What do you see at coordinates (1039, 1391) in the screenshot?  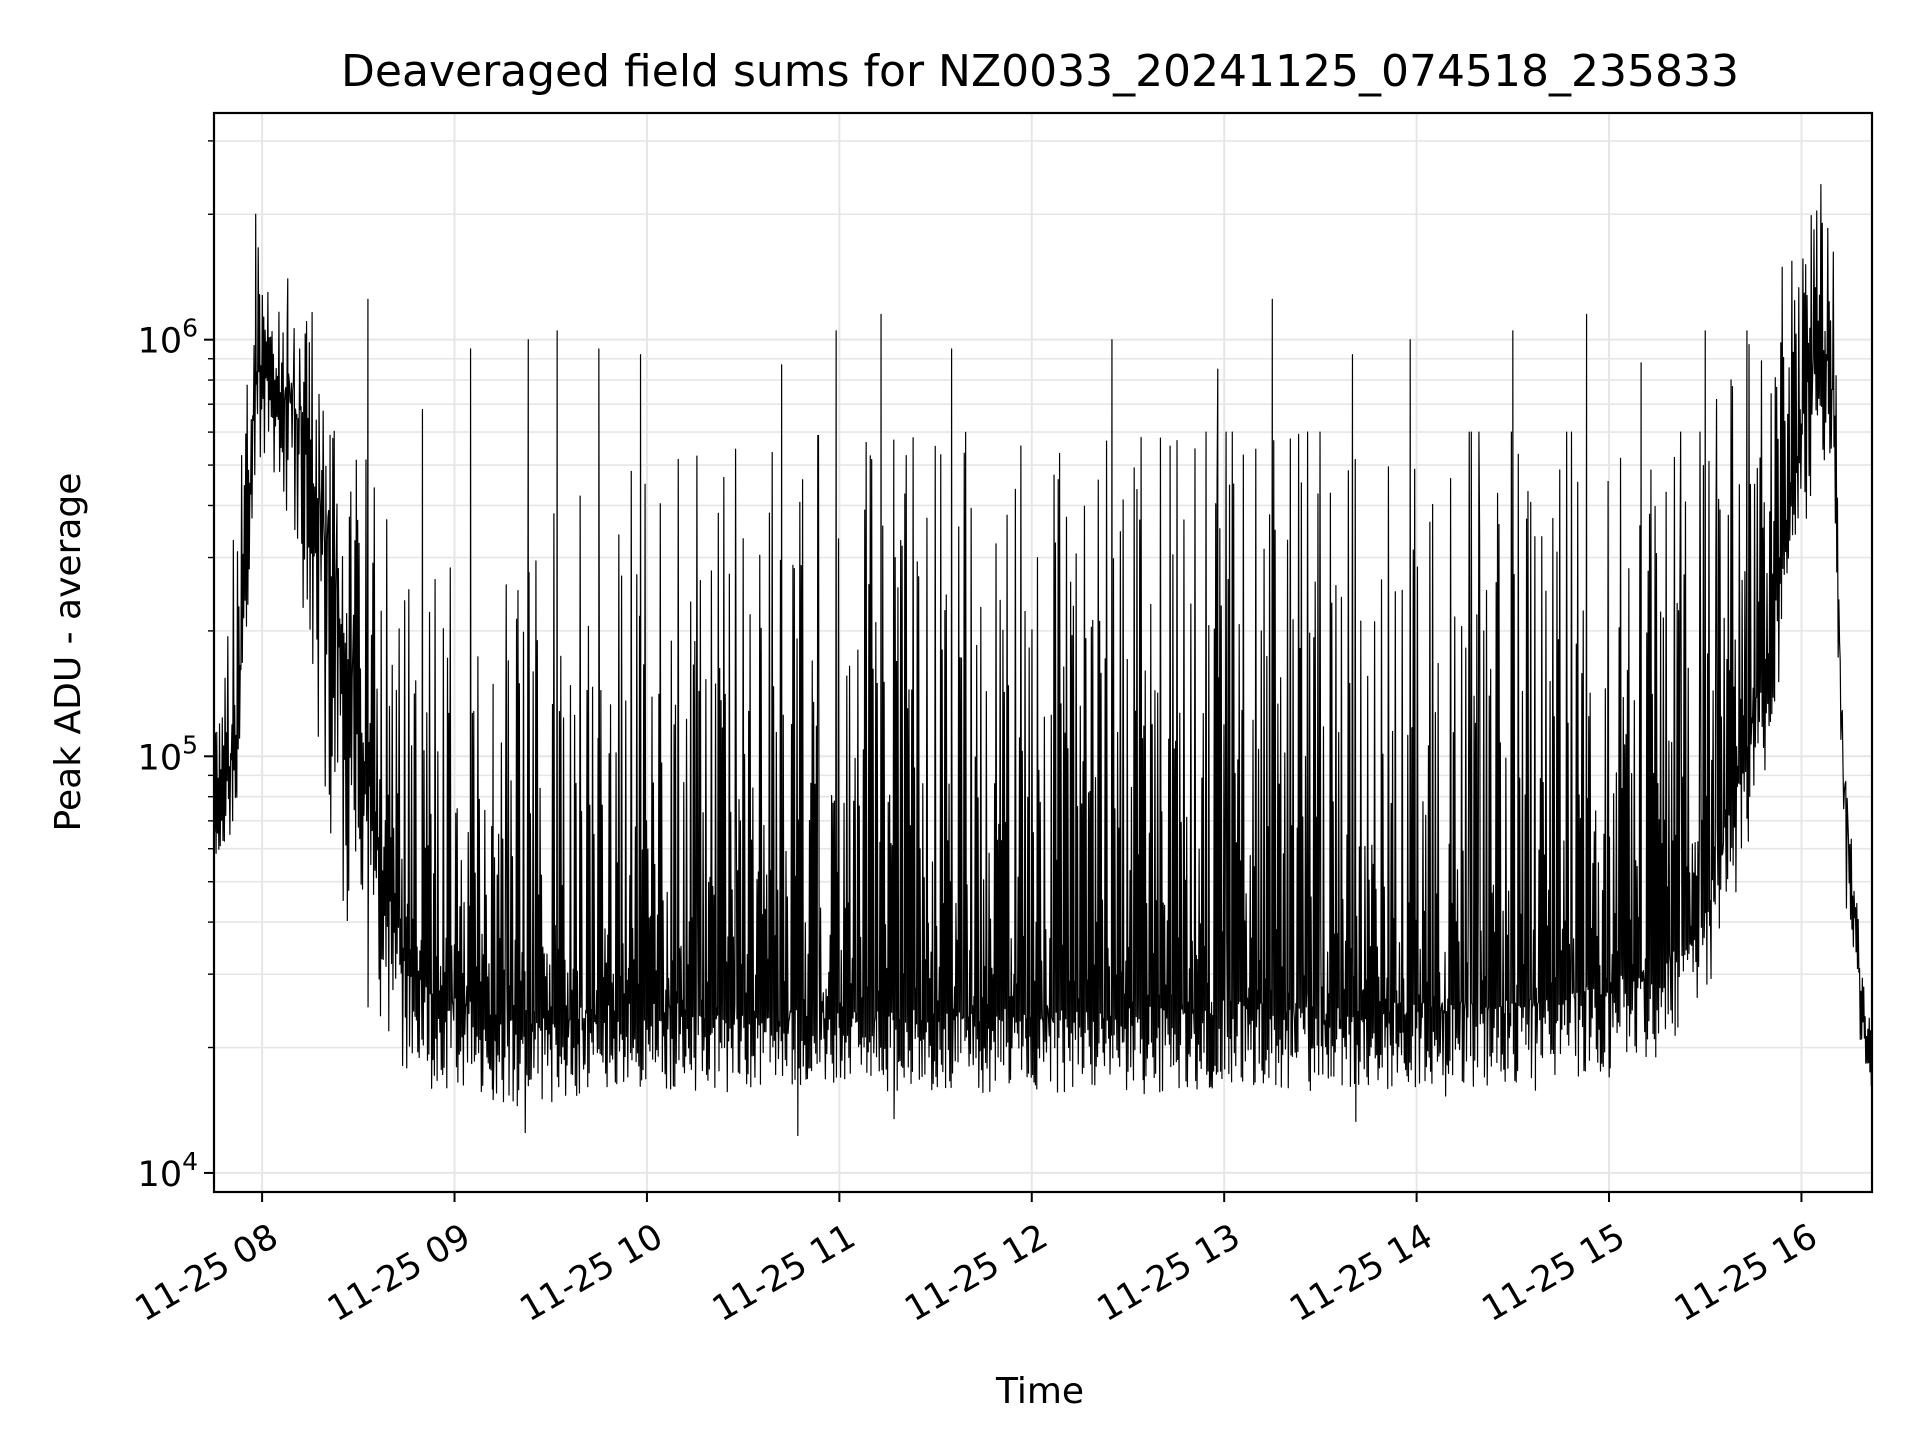 I see `x-axis-label: Time` at bounding box center [1039, 1391].